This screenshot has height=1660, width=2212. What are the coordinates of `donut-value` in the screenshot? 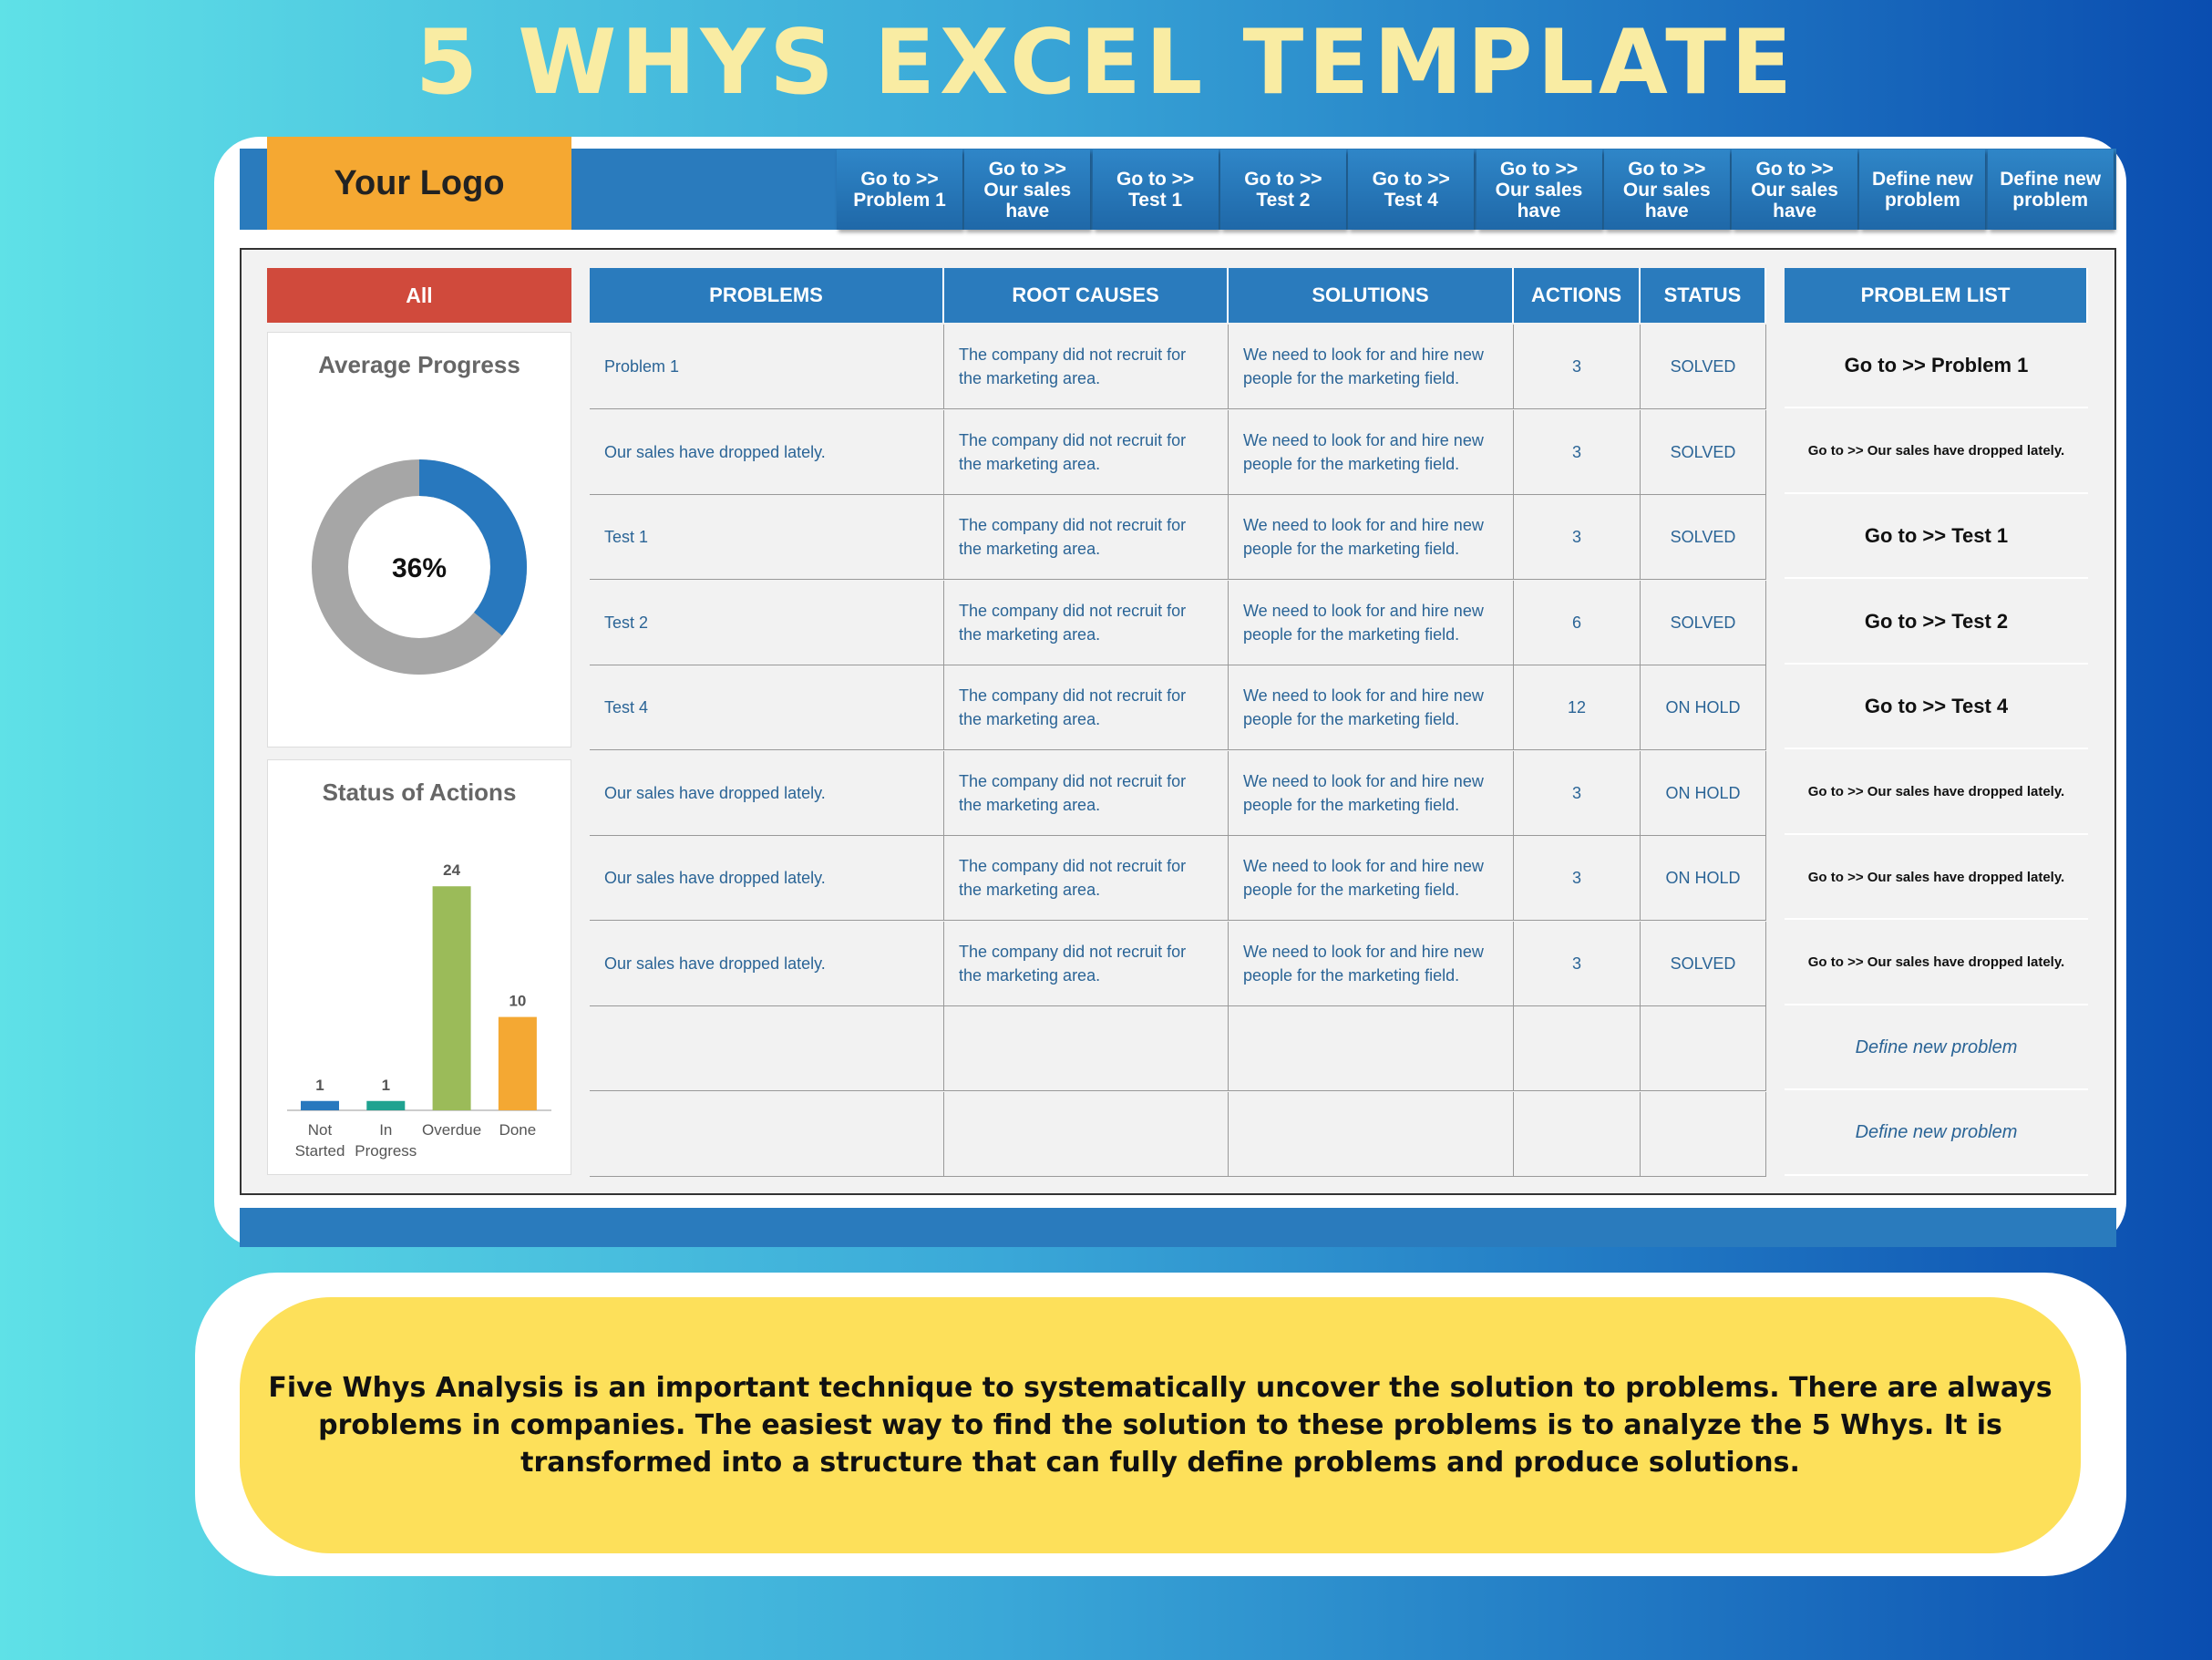 It's located at (419, 567).